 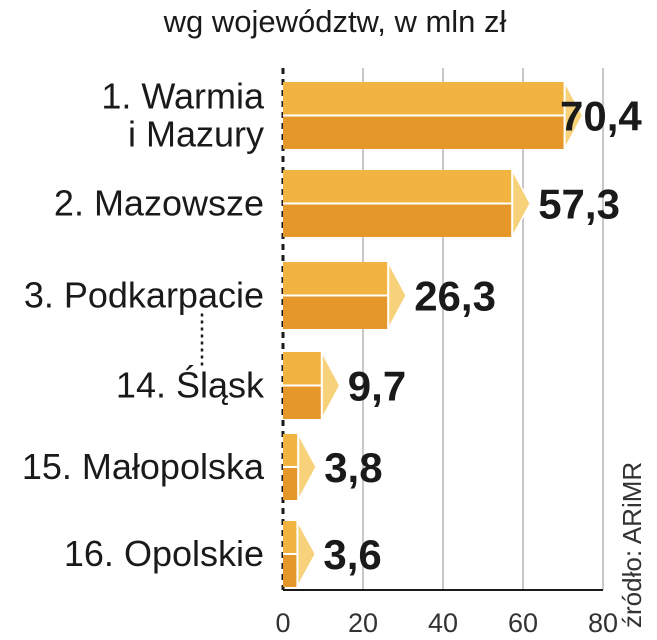 What do you see at coordinates (183, 96) in the screenshot?
I see `category-label: 1. Warmia` at bounding box center [183, 96].